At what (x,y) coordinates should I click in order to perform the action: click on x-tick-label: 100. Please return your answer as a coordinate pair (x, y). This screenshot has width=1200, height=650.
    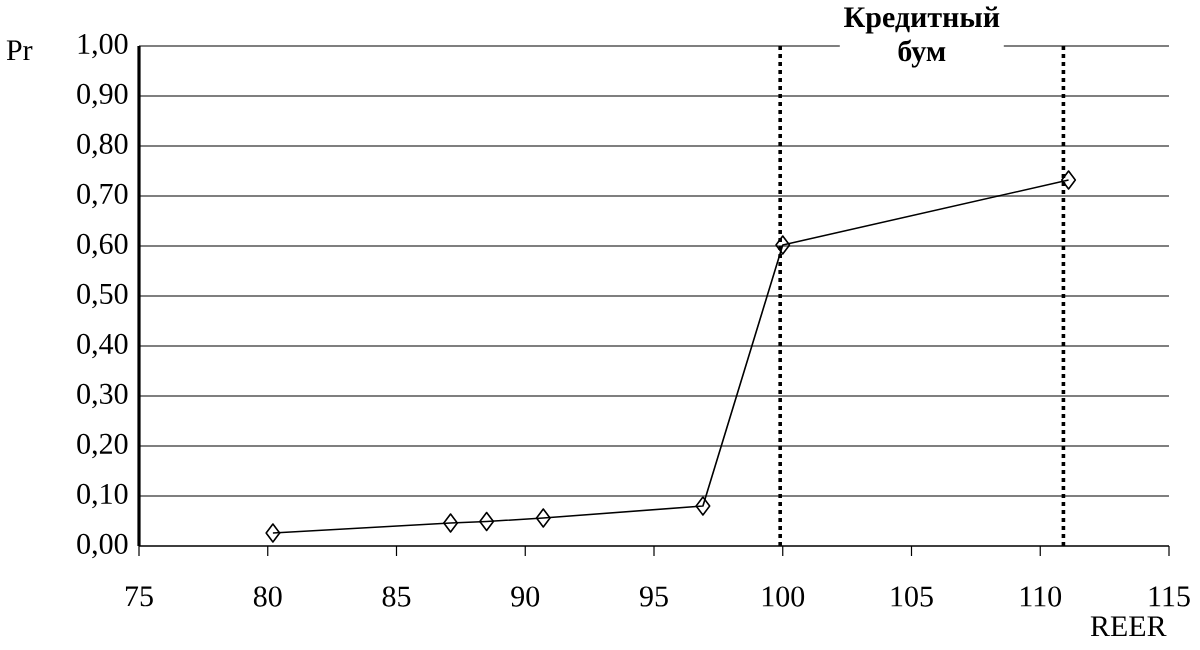
    Looking at the image, I should click on (783, 596).